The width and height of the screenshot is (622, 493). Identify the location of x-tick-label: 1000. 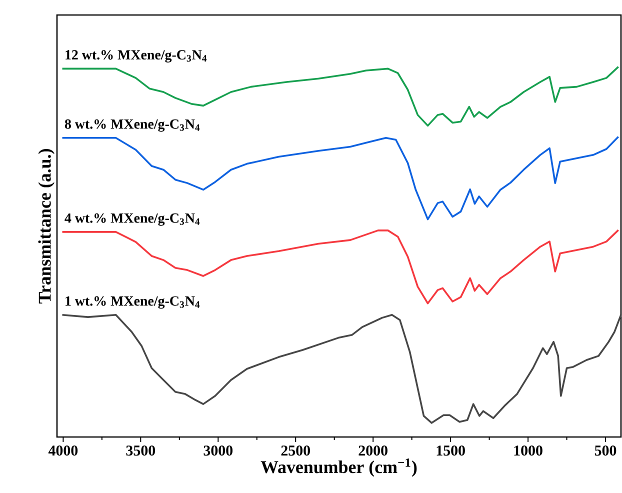
(528, 451).